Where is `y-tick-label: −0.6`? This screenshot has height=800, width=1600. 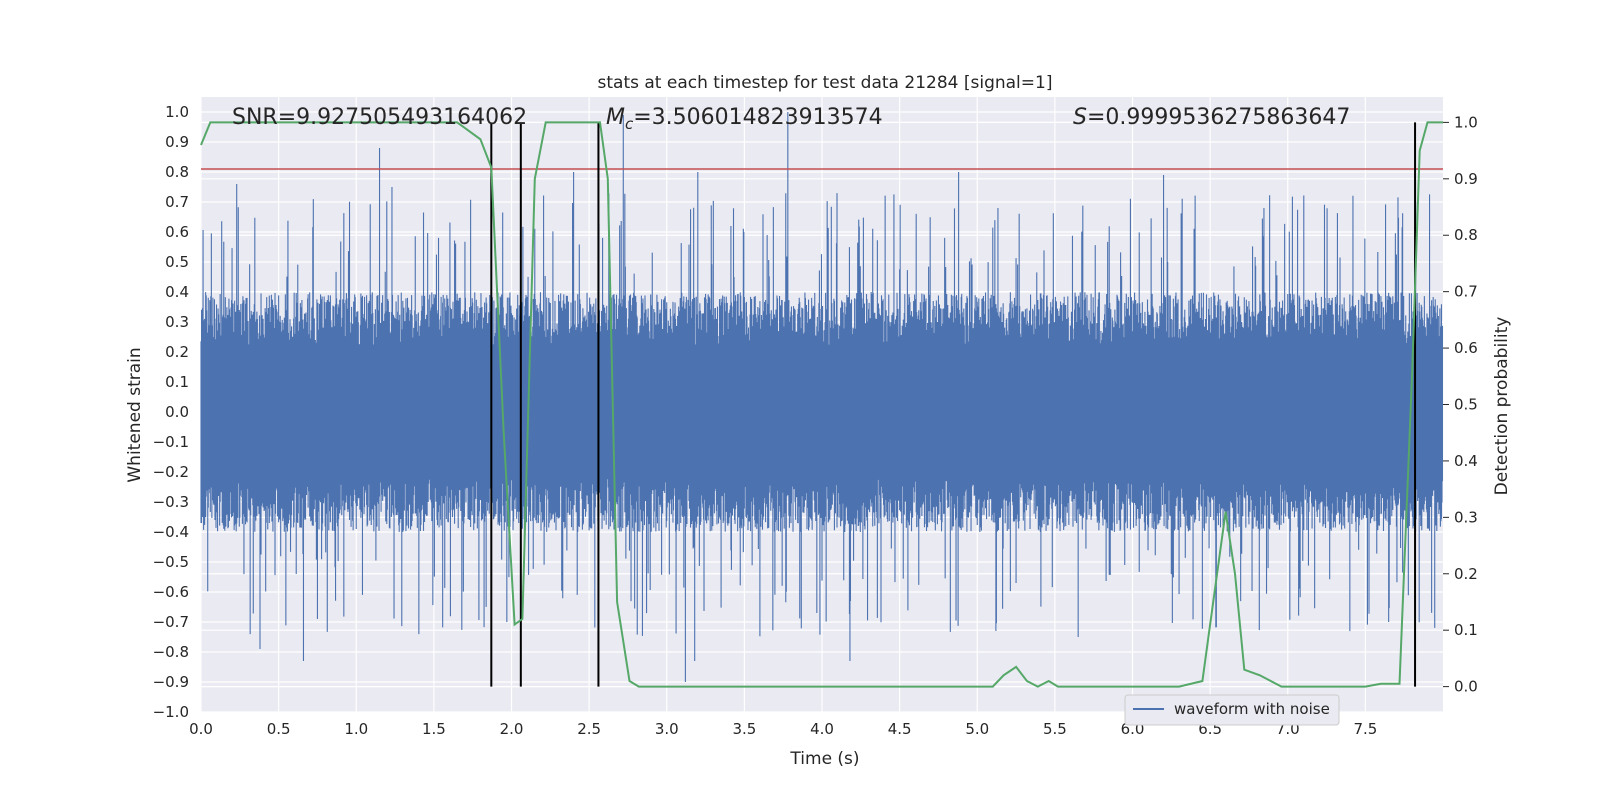 y-tick-label: −0.6 is located at coordinates (171, 592).